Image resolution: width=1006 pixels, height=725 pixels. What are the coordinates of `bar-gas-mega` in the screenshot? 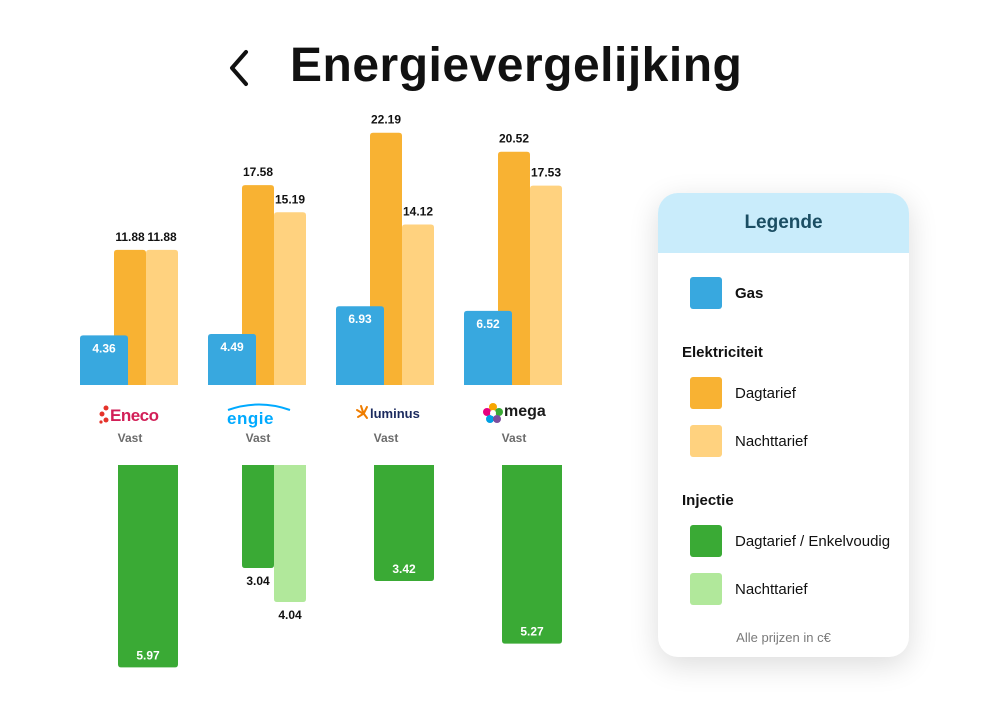 It's located at (488, 347).